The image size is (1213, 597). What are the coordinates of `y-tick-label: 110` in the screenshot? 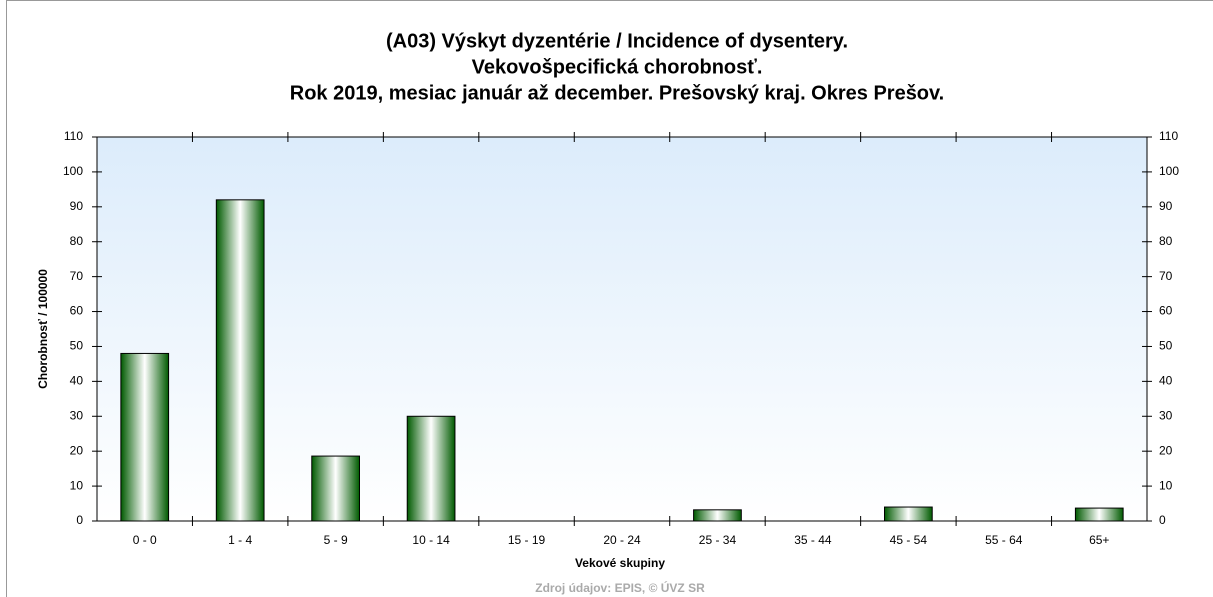 It's located at (73, 136).